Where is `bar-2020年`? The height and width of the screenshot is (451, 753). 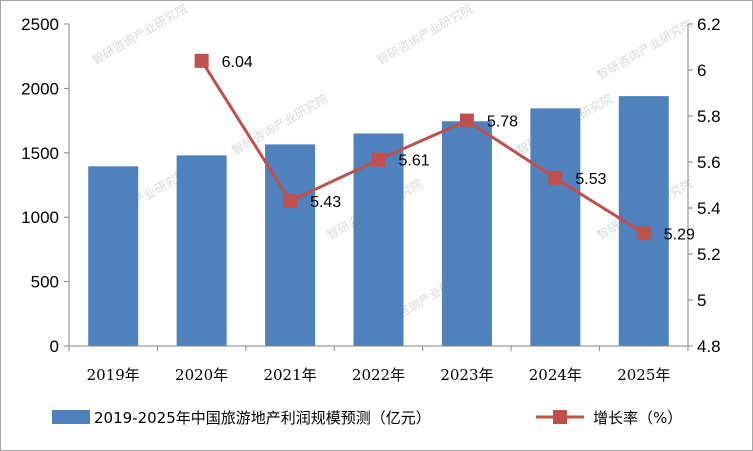 bar-2020年 is located at coordinates (201, 250).